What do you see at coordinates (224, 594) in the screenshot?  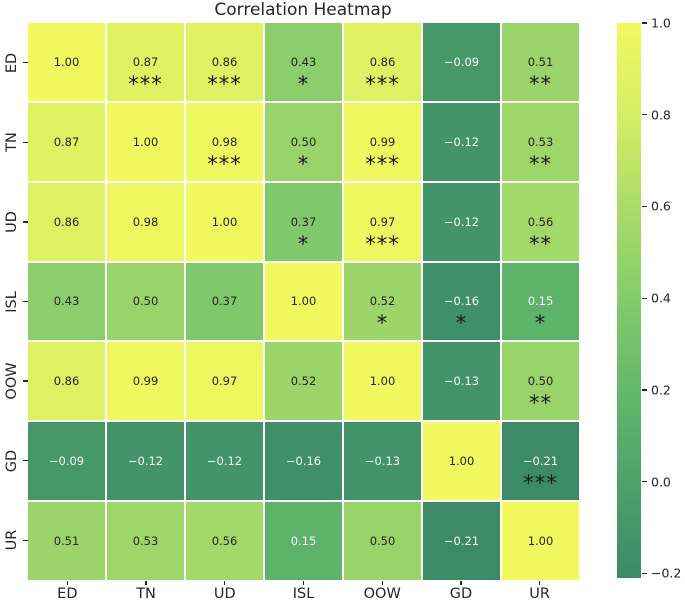 I see `x-tick-label: UD` at bounding box center [224, 594].